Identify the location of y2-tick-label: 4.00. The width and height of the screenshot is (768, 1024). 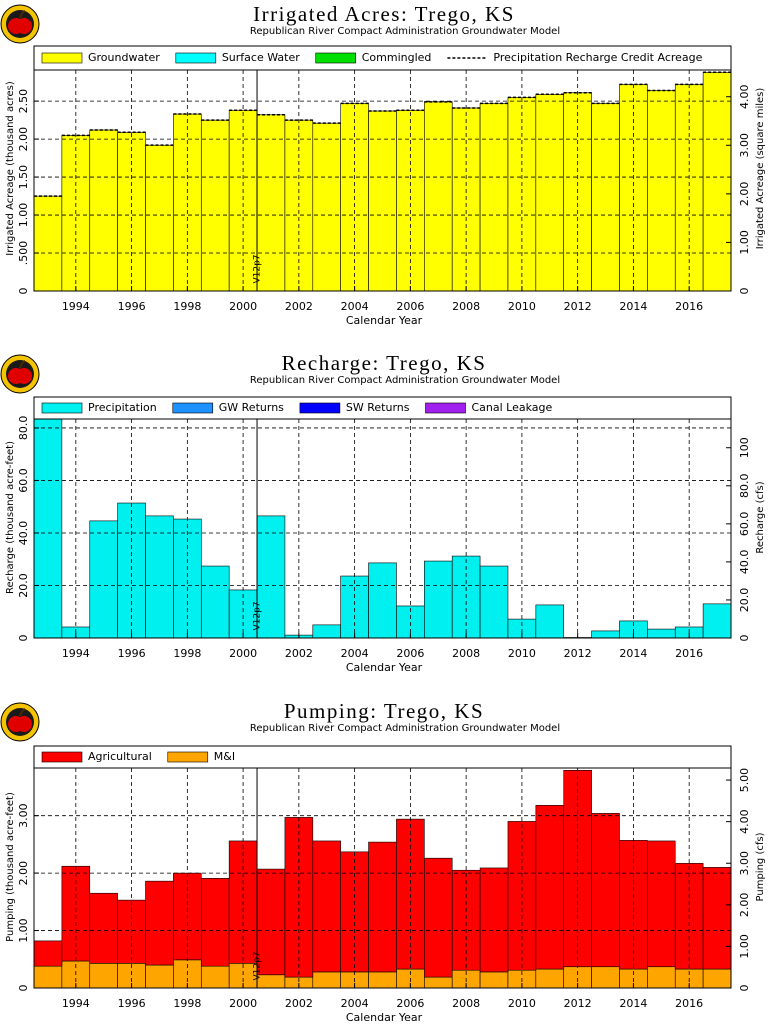
(744, 821).